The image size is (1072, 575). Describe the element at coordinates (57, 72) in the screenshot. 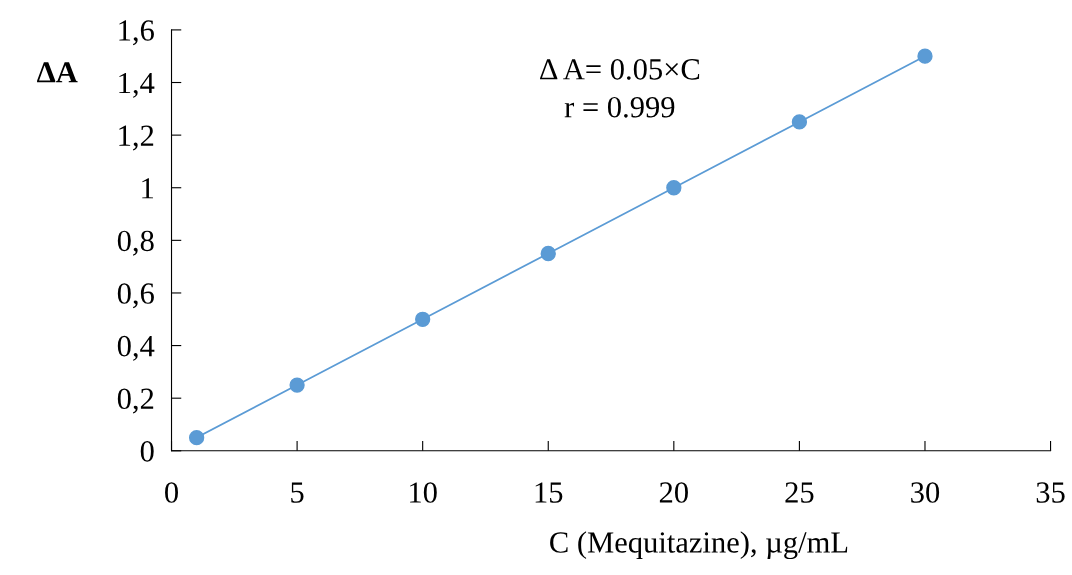

I see `y-axis-title: ΔA` at that location.